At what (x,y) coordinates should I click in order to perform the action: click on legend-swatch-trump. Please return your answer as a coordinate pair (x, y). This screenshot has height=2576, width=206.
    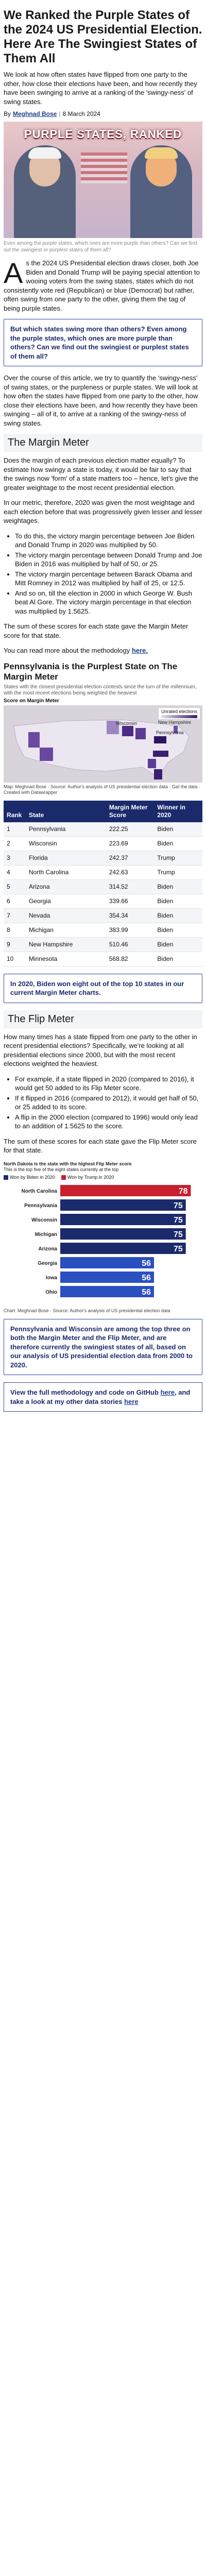
    Looking at the image, I should click on (64, 1177).